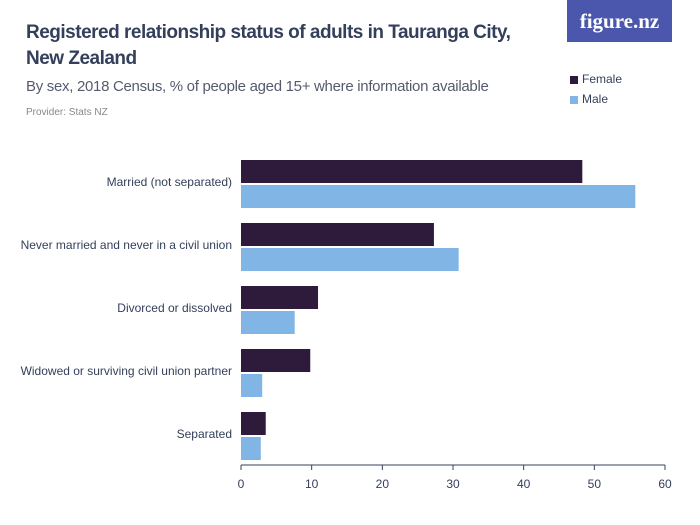 This screenshot has width=700, height=525. I want to click on x-tick-label: 30, so click(453, 484).